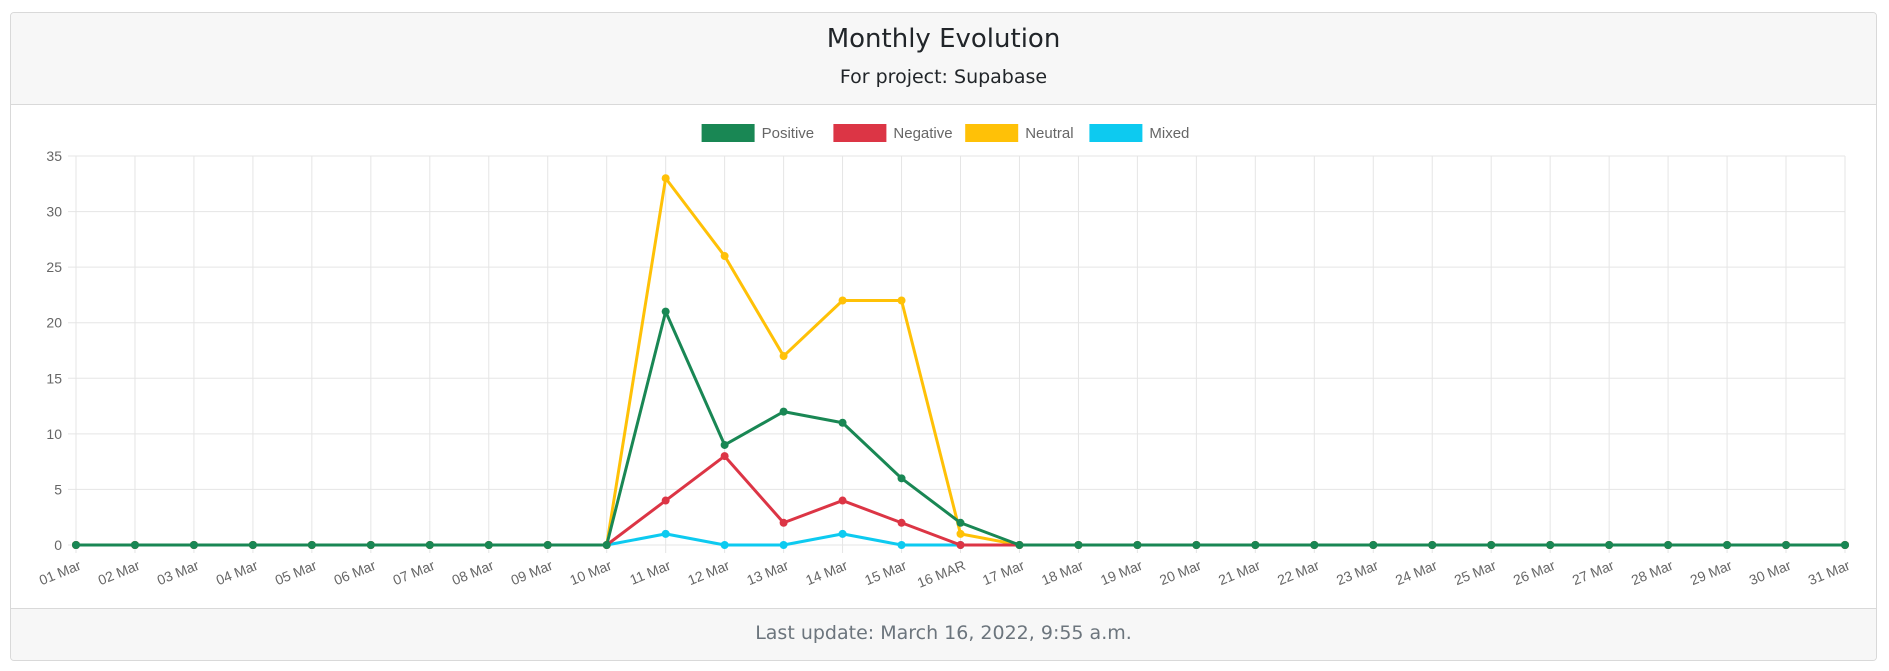 This screenshot has width=1889, height=671. I want to click on legend-label: Positive, so click(788, 133).